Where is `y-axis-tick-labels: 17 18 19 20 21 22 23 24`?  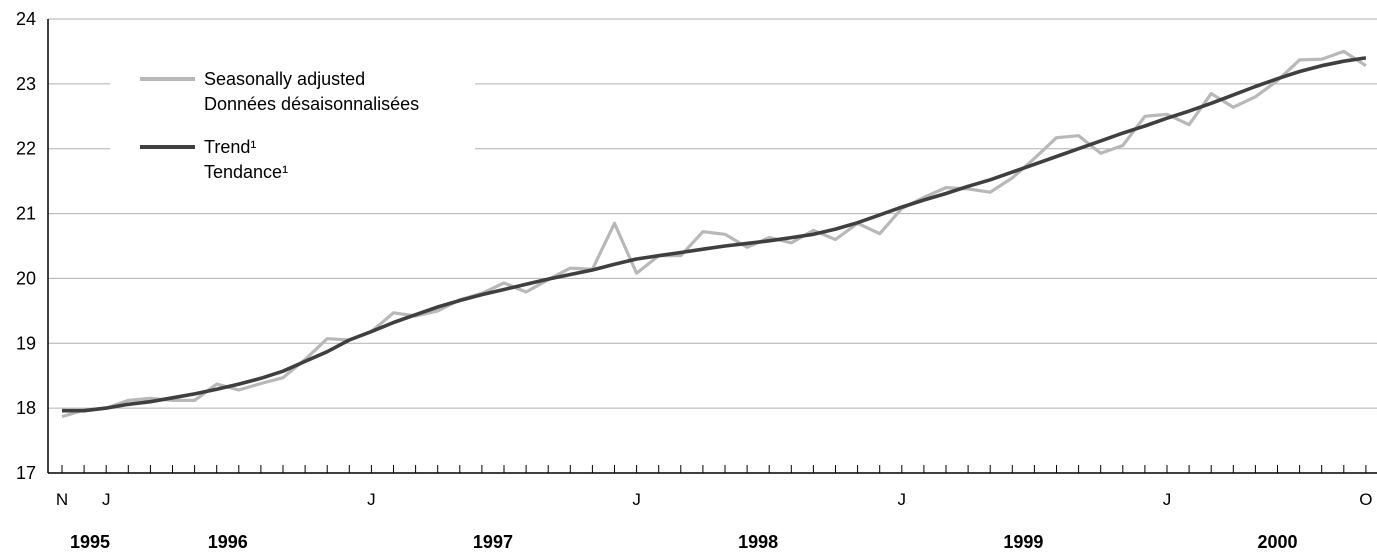
y-axis-tick-labels: 17 18 19 20 21 22 23 24 is located at coordinates (26, 246).